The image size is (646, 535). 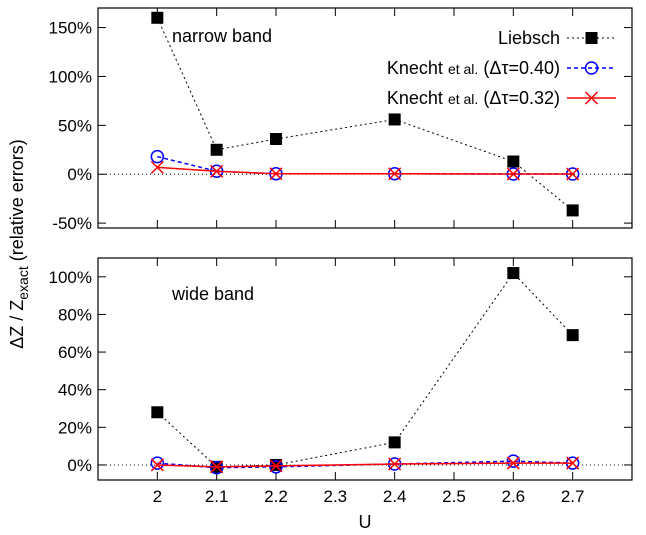 I want to click on legend-entry-knecht-032: Knecht et al. (Δτ=0.32), so click(x=501, y=98).